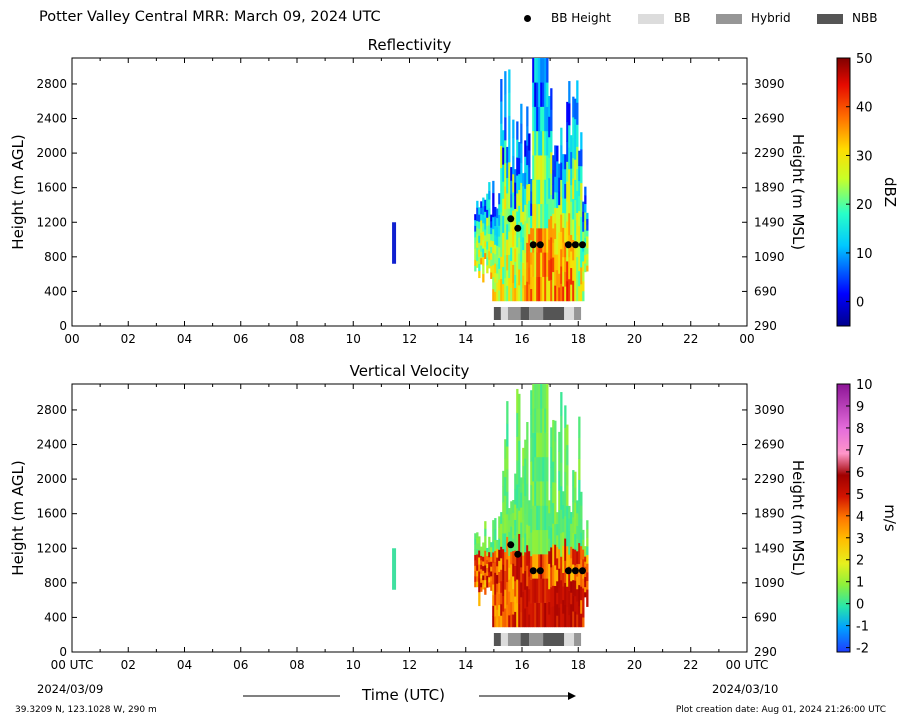 Image resolution: width=900 pixels, height=725 pixels. I want to click on colorbar-tick-label: 30, so click(864, 156).